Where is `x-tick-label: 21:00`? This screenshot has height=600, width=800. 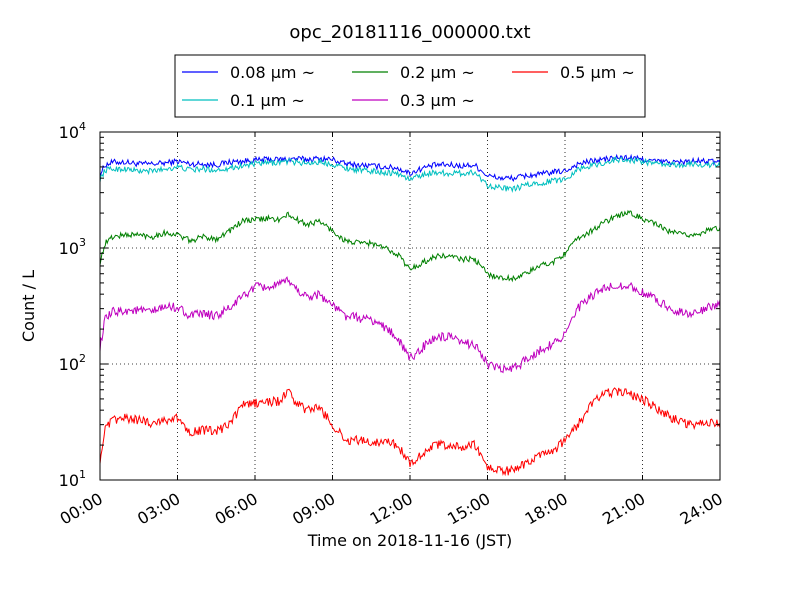 x-tick-label: 21:00 is located at coordinates (623, 509).